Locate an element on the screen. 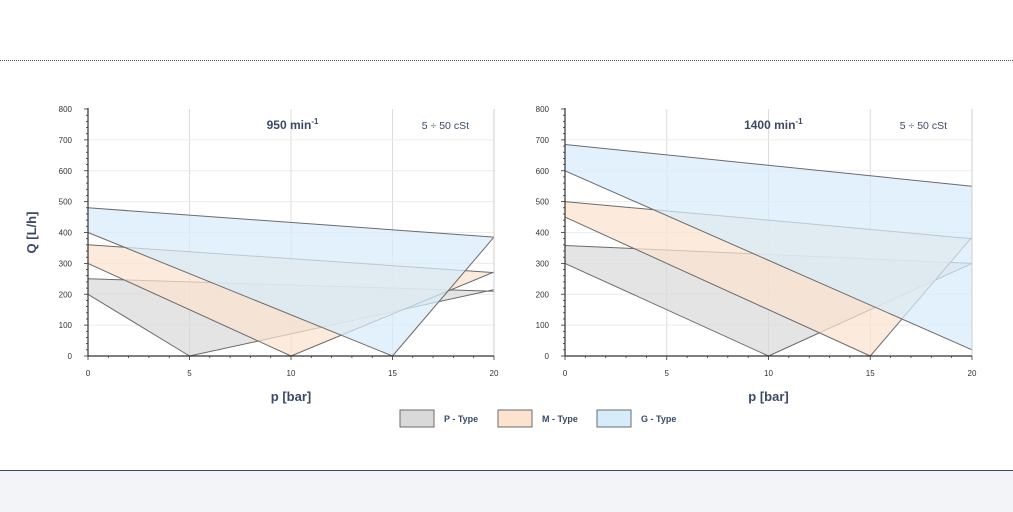 Image resolution: width=1013 pixels, height=512 pixels. legend: P - Type M - Type G - Type is located at coordinates (537, 418).